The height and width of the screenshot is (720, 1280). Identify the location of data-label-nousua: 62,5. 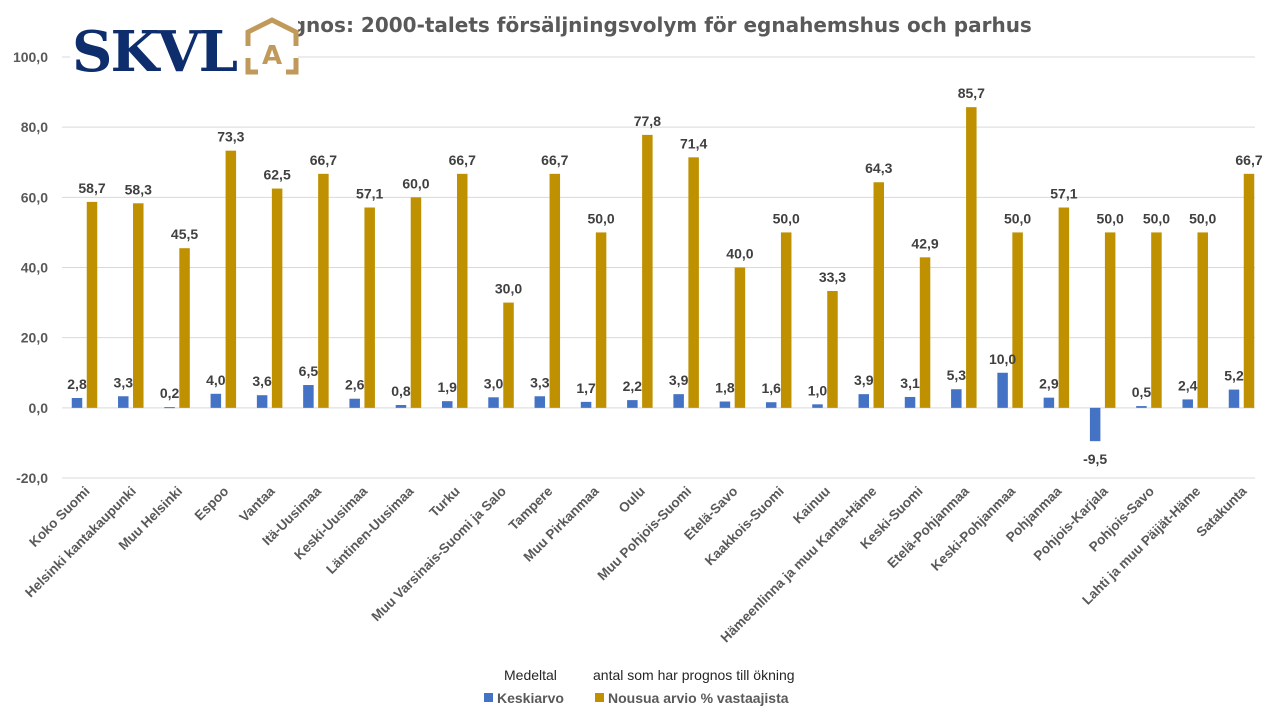
(276, 175).